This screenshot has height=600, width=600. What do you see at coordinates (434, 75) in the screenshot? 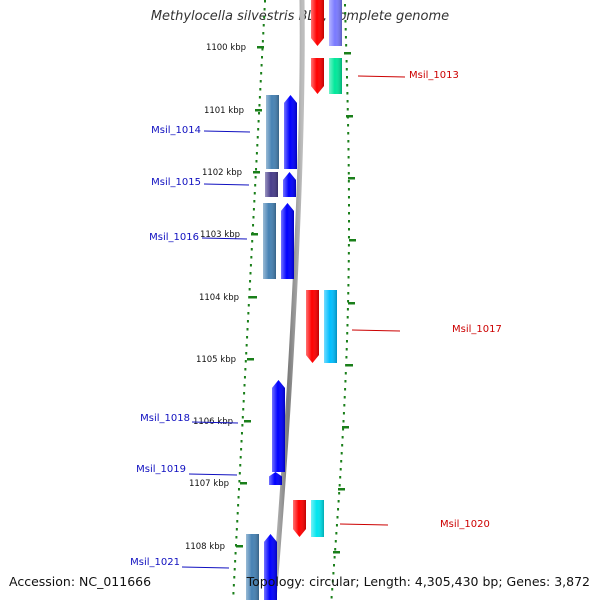
I see `gene-label: Msil_1013` at bounding box center [434, 75].